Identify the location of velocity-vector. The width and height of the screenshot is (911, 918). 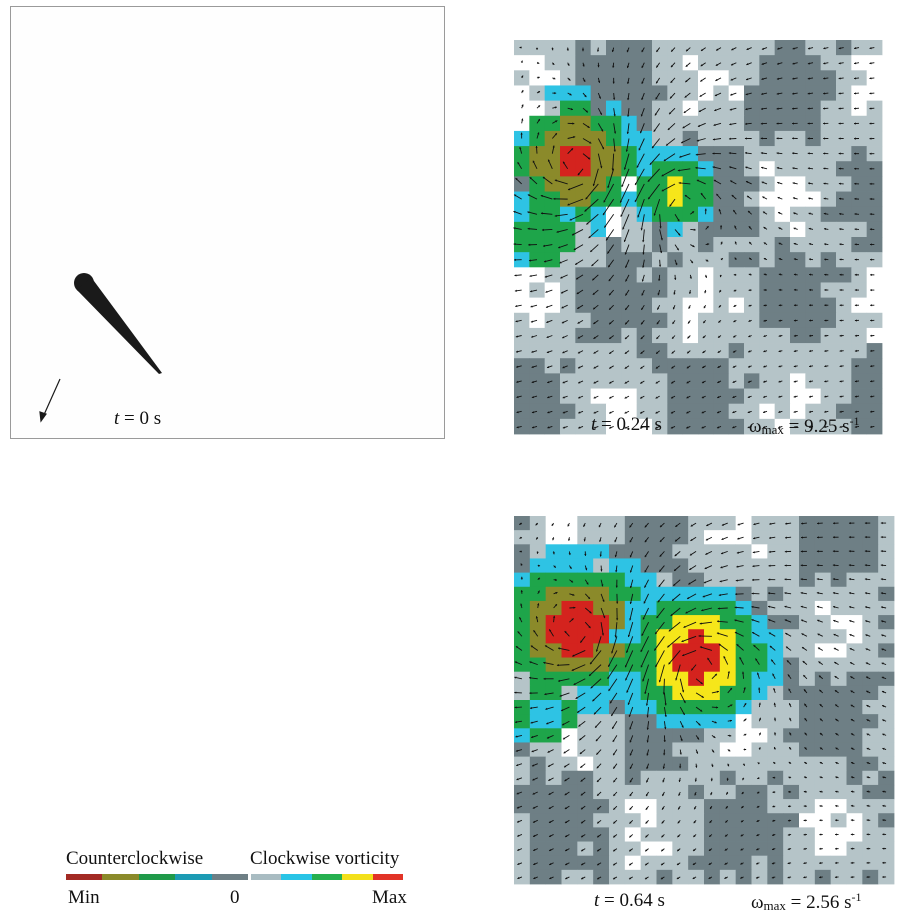
(613, 698).